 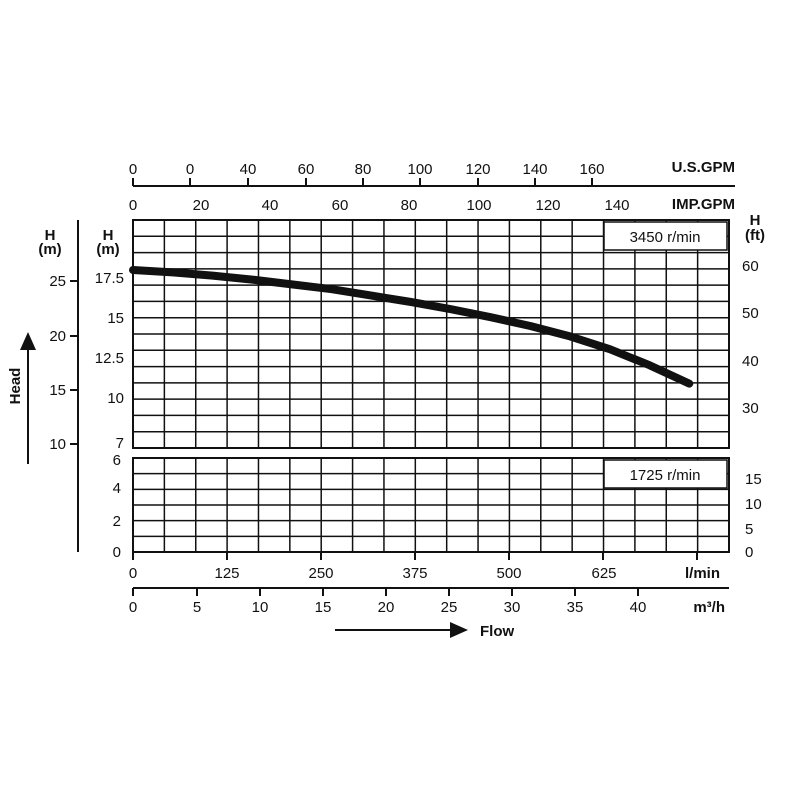 I want to click on m3h-tick-label: 15, so click(x=323, y=607).